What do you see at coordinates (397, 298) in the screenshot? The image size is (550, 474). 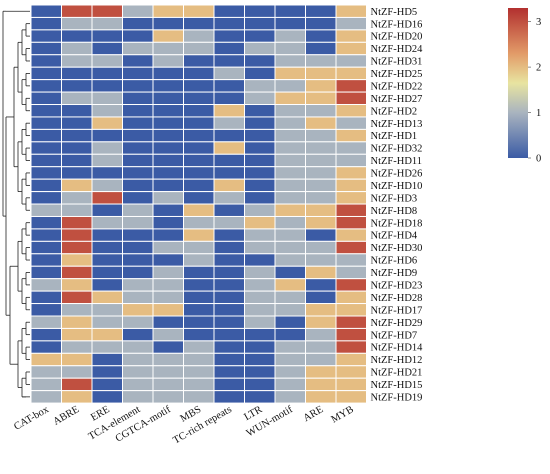 I see `row-label: NtZF-HD28` at bounding box center [397, 298].